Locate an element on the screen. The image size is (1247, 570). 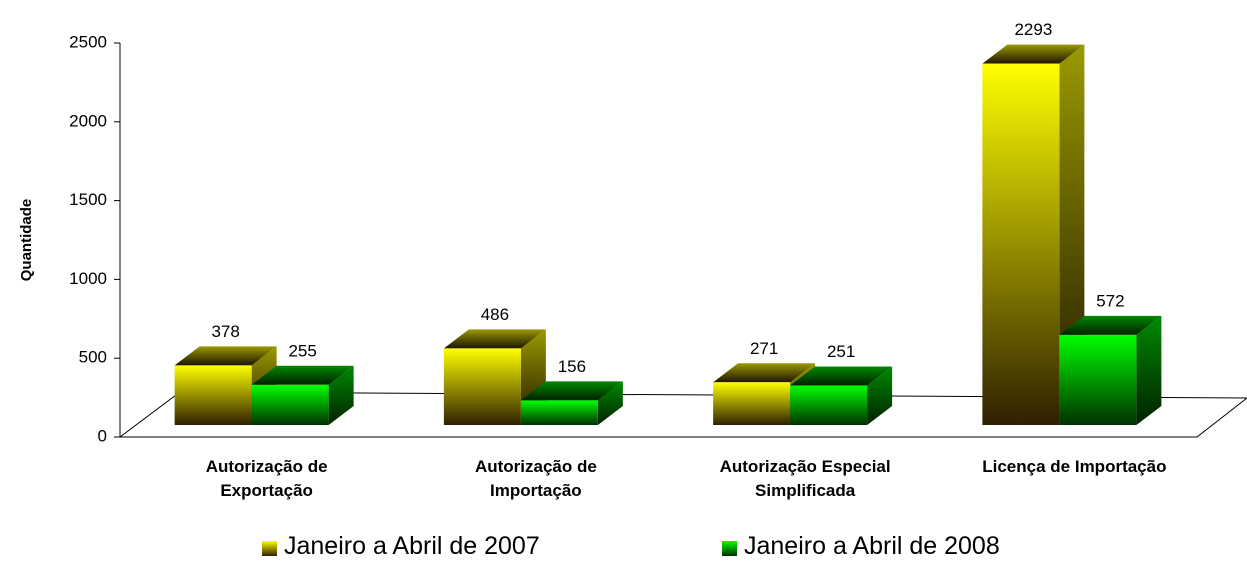
value-label: 255 is located at coordinates (302, 350).